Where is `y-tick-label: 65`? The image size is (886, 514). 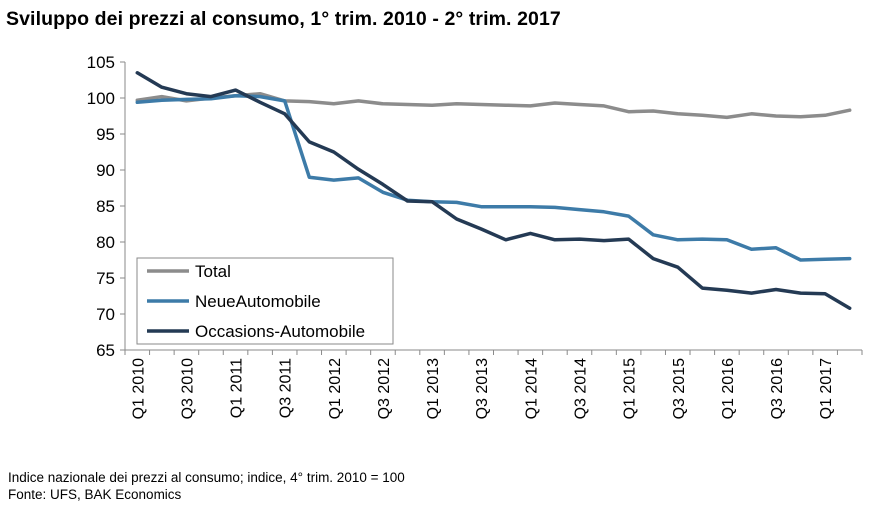 y-tick-label: 65 is located at coordinates (105, 350).